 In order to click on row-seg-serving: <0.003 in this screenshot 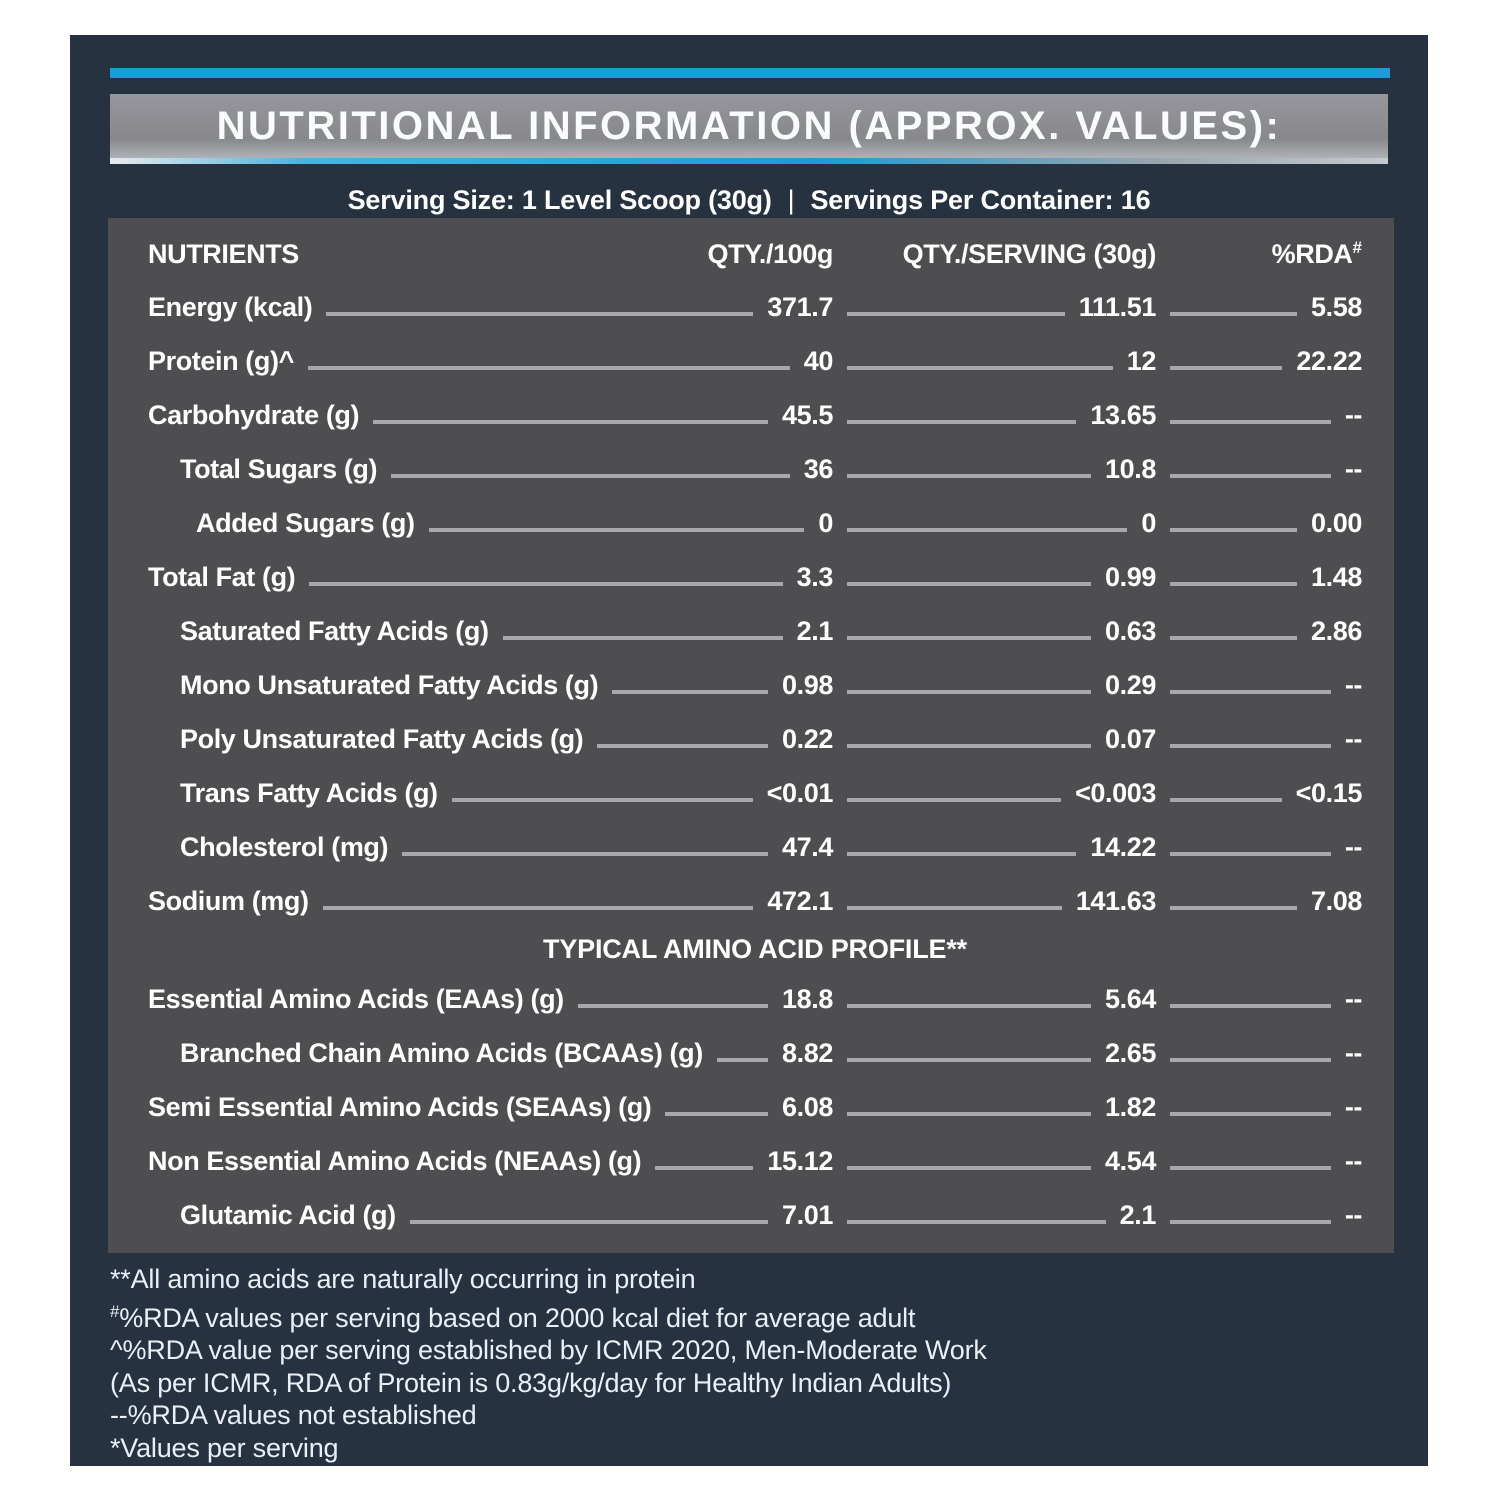, I will do `click(994, 793)`.